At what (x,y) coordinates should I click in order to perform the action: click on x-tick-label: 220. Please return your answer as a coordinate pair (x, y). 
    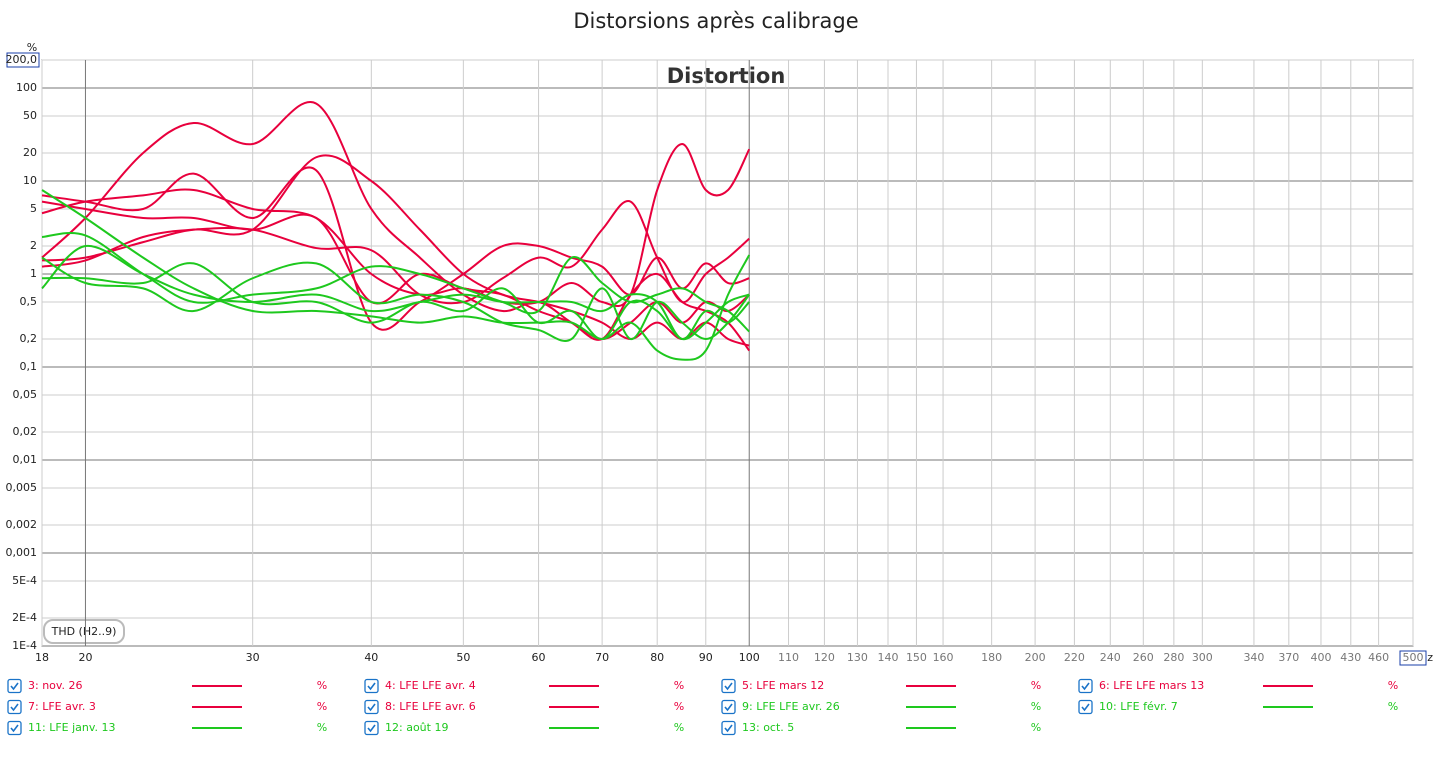
    Looking at the image, I should click on (1074, 657).